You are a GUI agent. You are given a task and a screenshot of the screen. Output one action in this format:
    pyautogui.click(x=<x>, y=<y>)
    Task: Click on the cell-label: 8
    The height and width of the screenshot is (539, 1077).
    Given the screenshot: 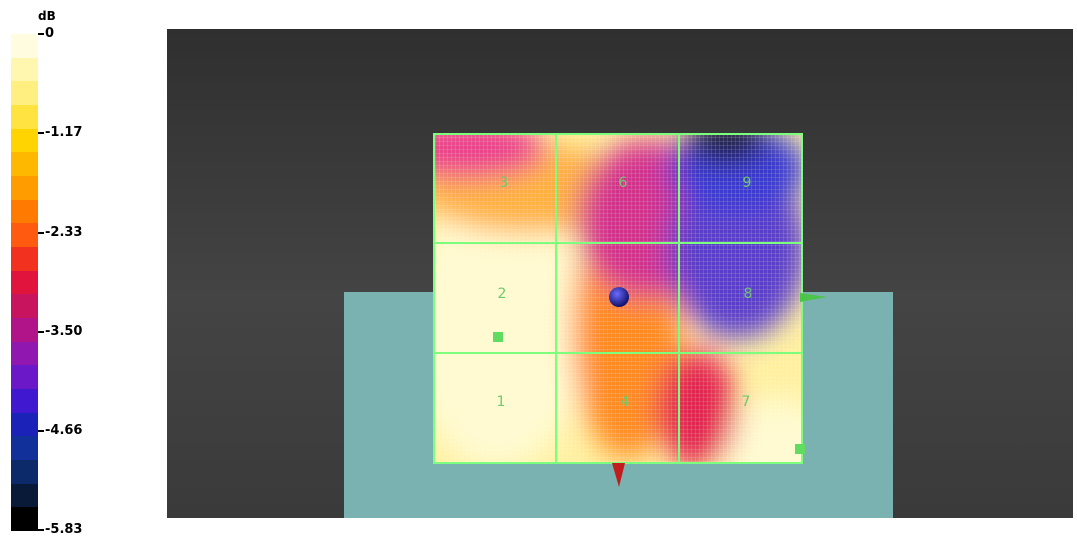 What is the action you would take?
    pyautogui.click(x=748, y=294)
    